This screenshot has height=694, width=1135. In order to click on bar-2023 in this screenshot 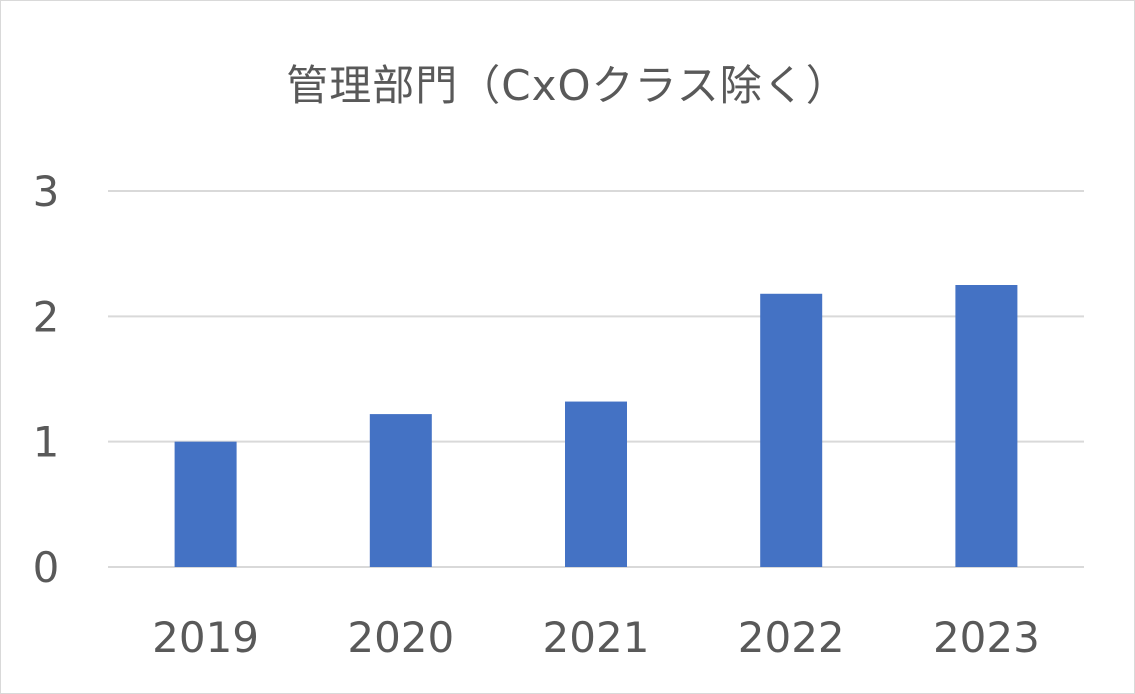, I will do `click(986, 426)`.